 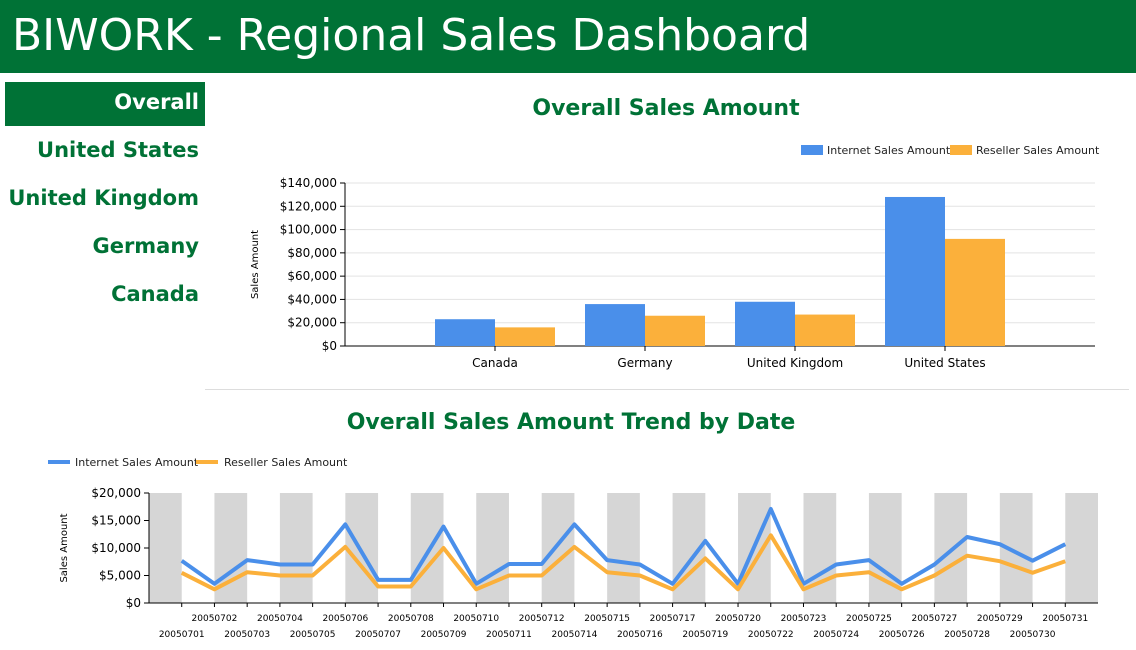 I want to click on y-tick-label: $80,000, so click(x=312, y=253).